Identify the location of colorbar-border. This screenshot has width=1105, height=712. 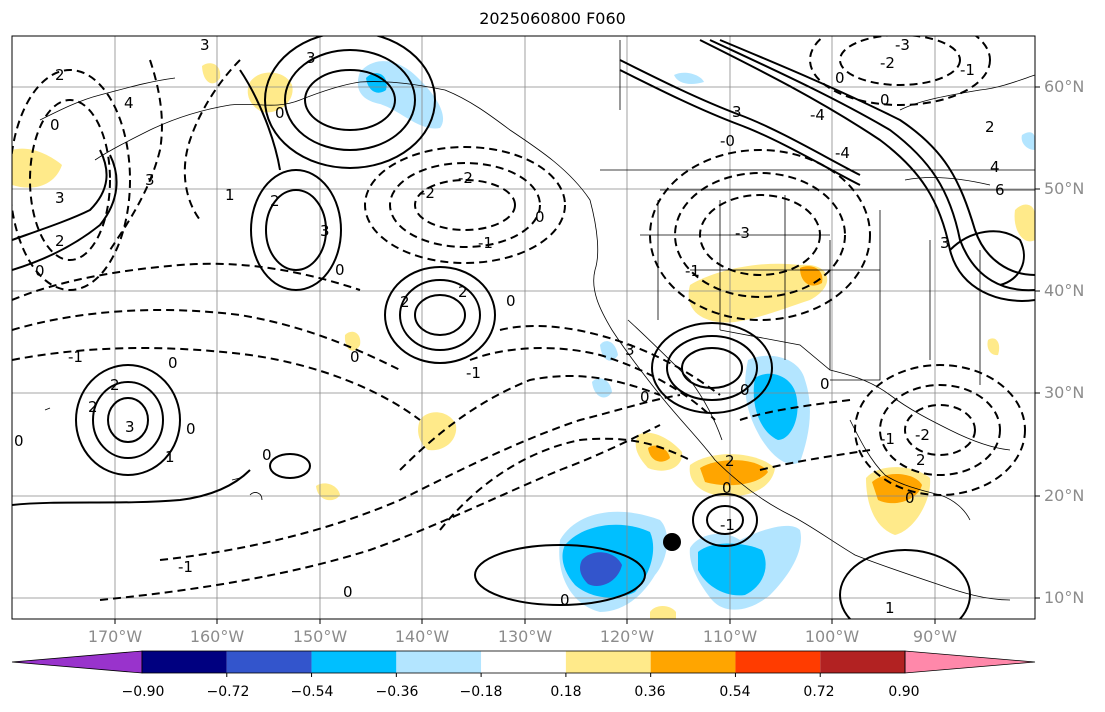
(523, 662).